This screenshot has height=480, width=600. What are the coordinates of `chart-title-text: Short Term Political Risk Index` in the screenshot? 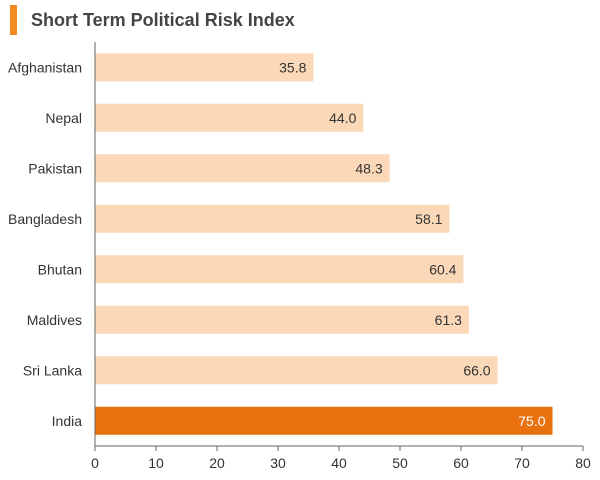 It's located at (163, 19).